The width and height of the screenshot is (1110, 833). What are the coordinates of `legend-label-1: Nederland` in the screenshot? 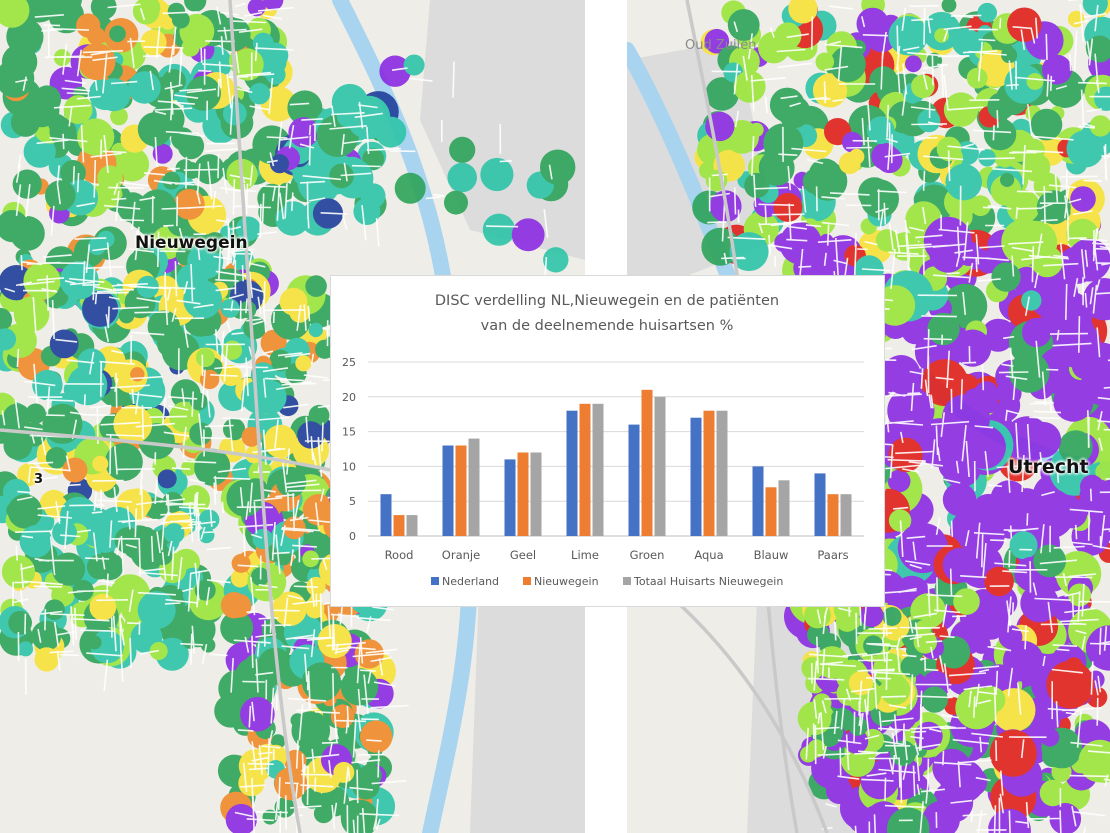 It's located at (470, 581).